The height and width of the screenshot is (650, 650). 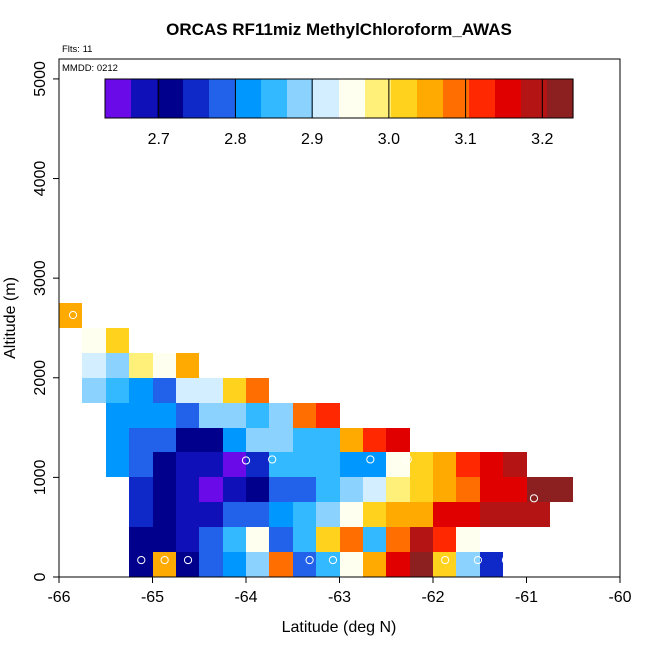 What do you see at coordinates (40, 179) in the screenshot?
I see `y-tick-label: 4000` at bounding box center [40, 179].